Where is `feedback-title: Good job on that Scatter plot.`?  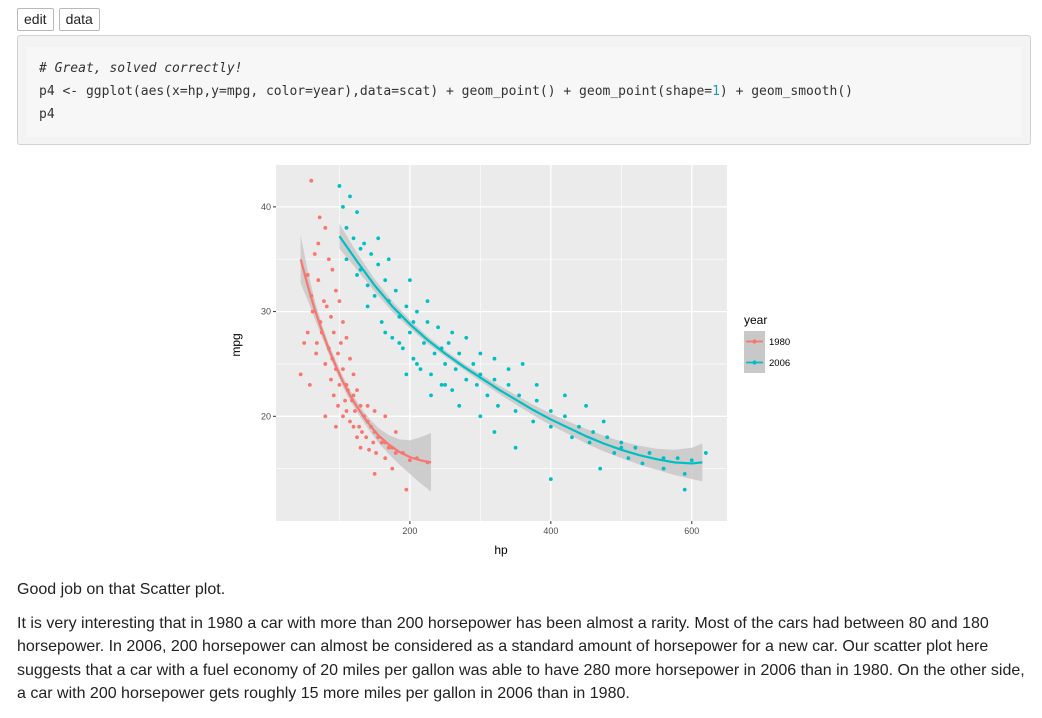 feedback-title: Good job on that Scatter plot. is located at coordinates (121, 589).